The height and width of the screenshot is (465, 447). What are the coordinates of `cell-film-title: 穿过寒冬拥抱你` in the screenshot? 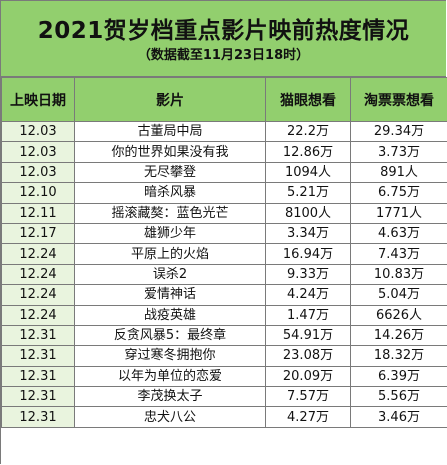 It's located at (170, 356).